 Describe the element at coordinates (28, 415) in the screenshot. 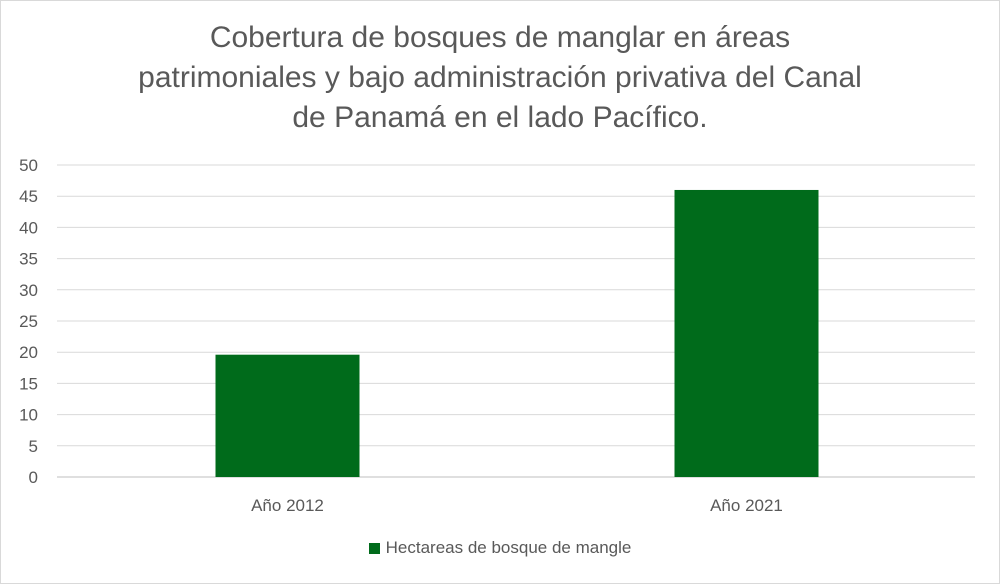

I see `y-tick-label: 10` at that location.